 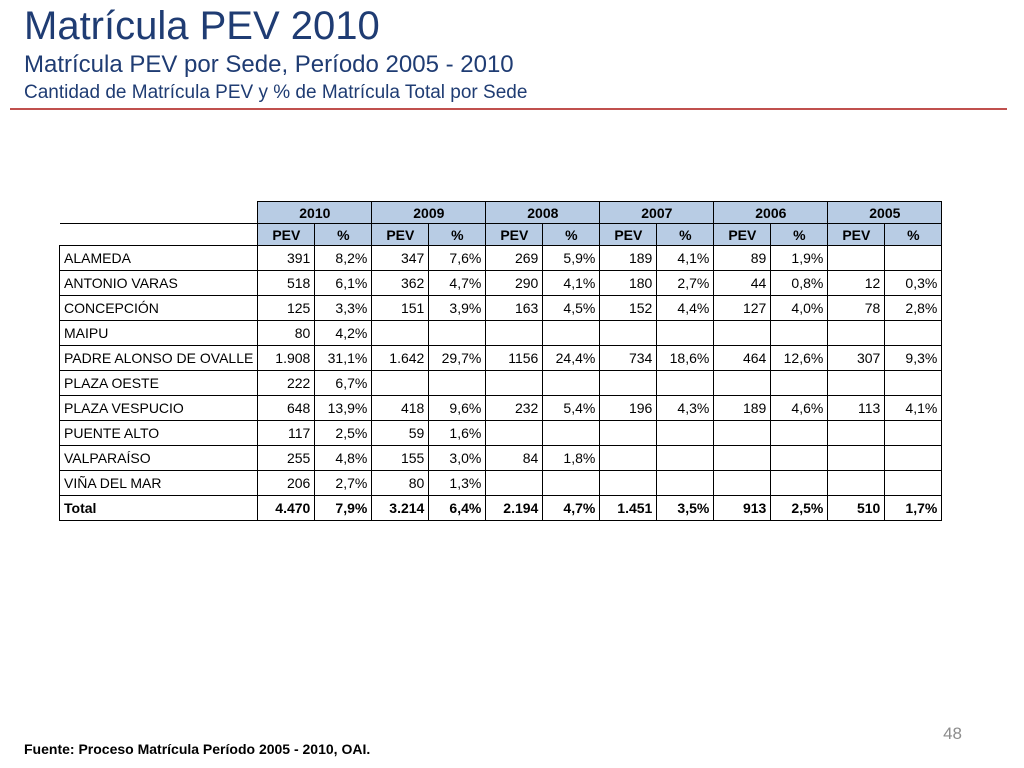 I want to click on table-cell: 4,0%, so click(x=799, y=308).